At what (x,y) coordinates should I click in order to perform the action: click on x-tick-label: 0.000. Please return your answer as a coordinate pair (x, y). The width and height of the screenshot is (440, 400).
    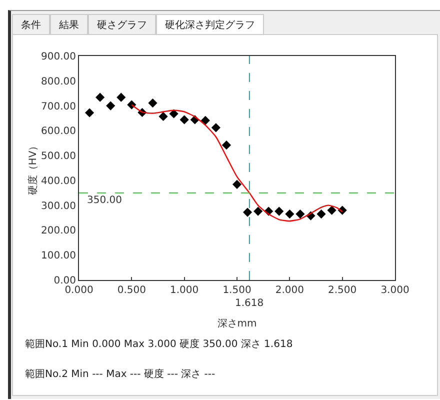
    Looking at the image, I should click on (79, 290).